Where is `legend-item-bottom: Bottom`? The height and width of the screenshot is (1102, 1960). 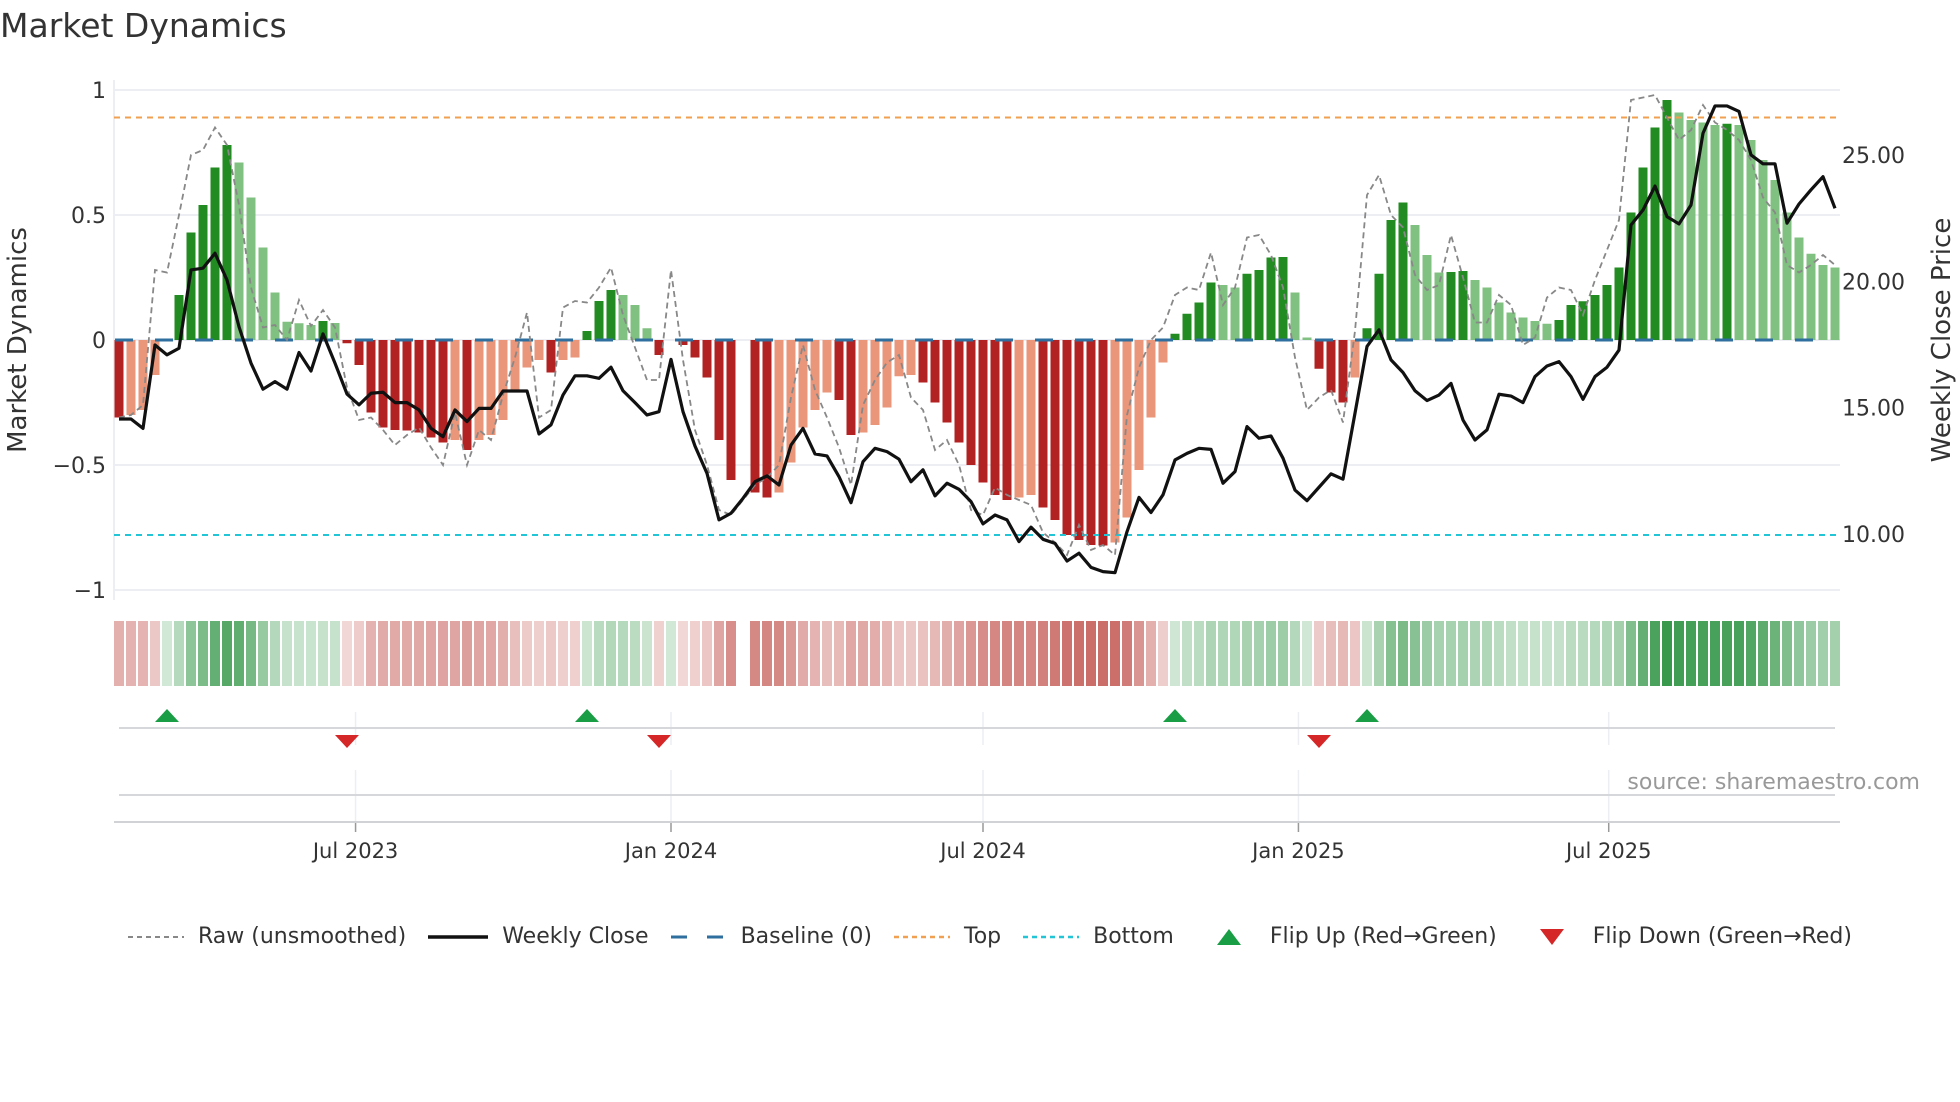 legend-item-bottom: Bottom is located at coordinates (1098, 936).